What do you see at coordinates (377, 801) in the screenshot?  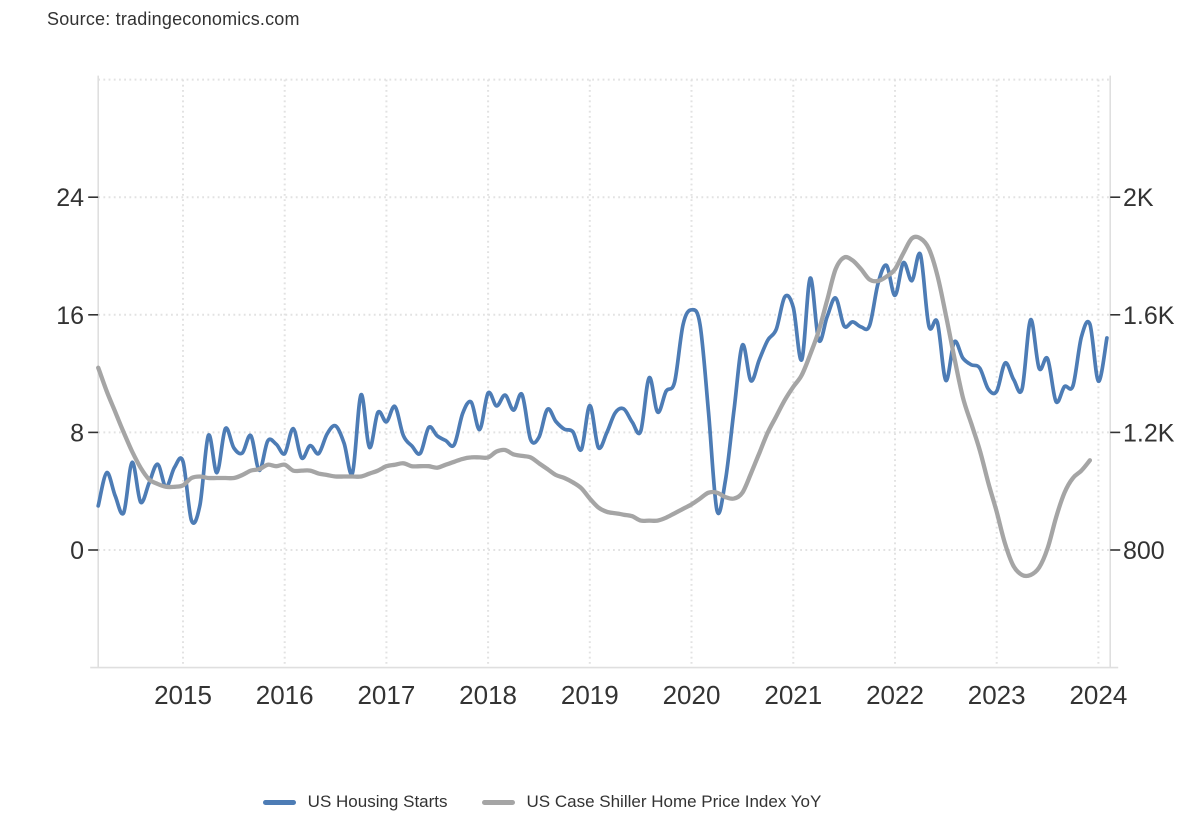 I see `legend-label-housing-starts: US Housing Starts` at bounding box center [377, 801].